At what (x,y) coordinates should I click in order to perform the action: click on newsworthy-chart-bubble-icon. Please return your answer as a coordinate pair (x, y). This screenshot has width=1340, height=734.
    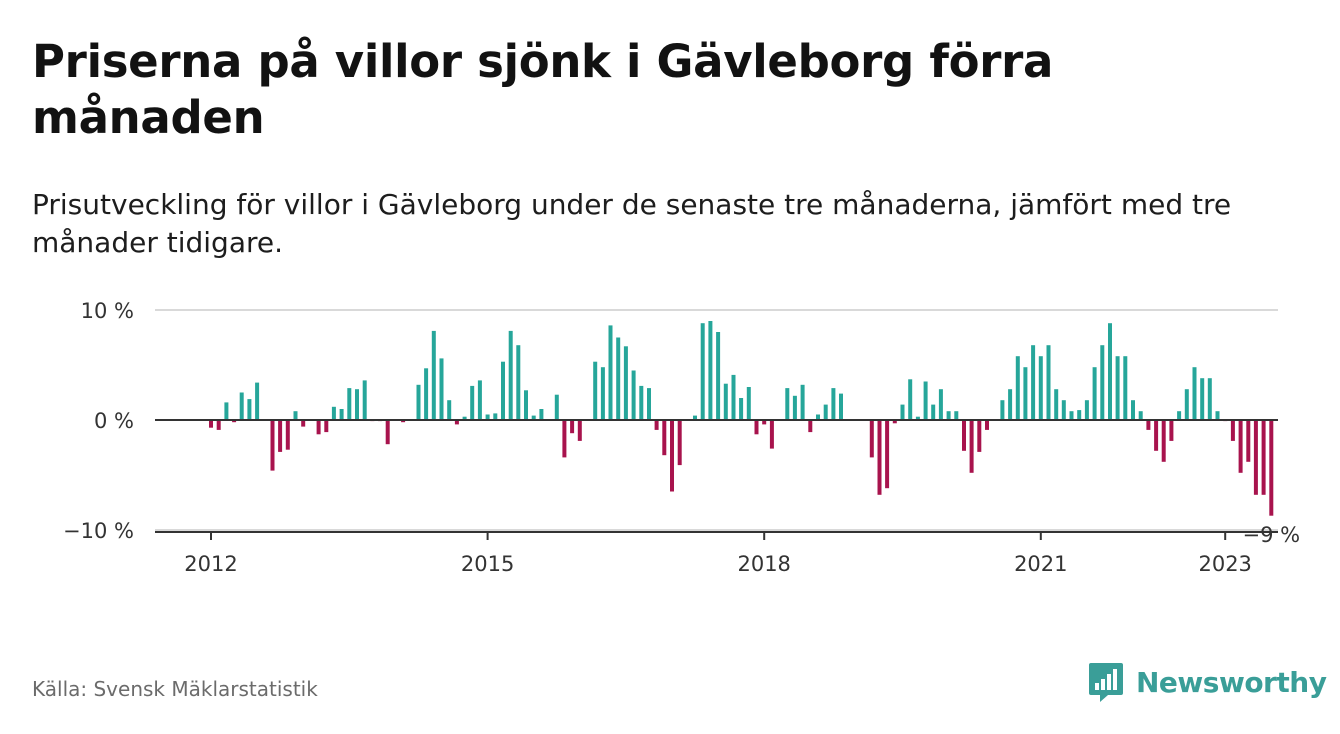
    Looking at the image, I should click on (1106, 682).